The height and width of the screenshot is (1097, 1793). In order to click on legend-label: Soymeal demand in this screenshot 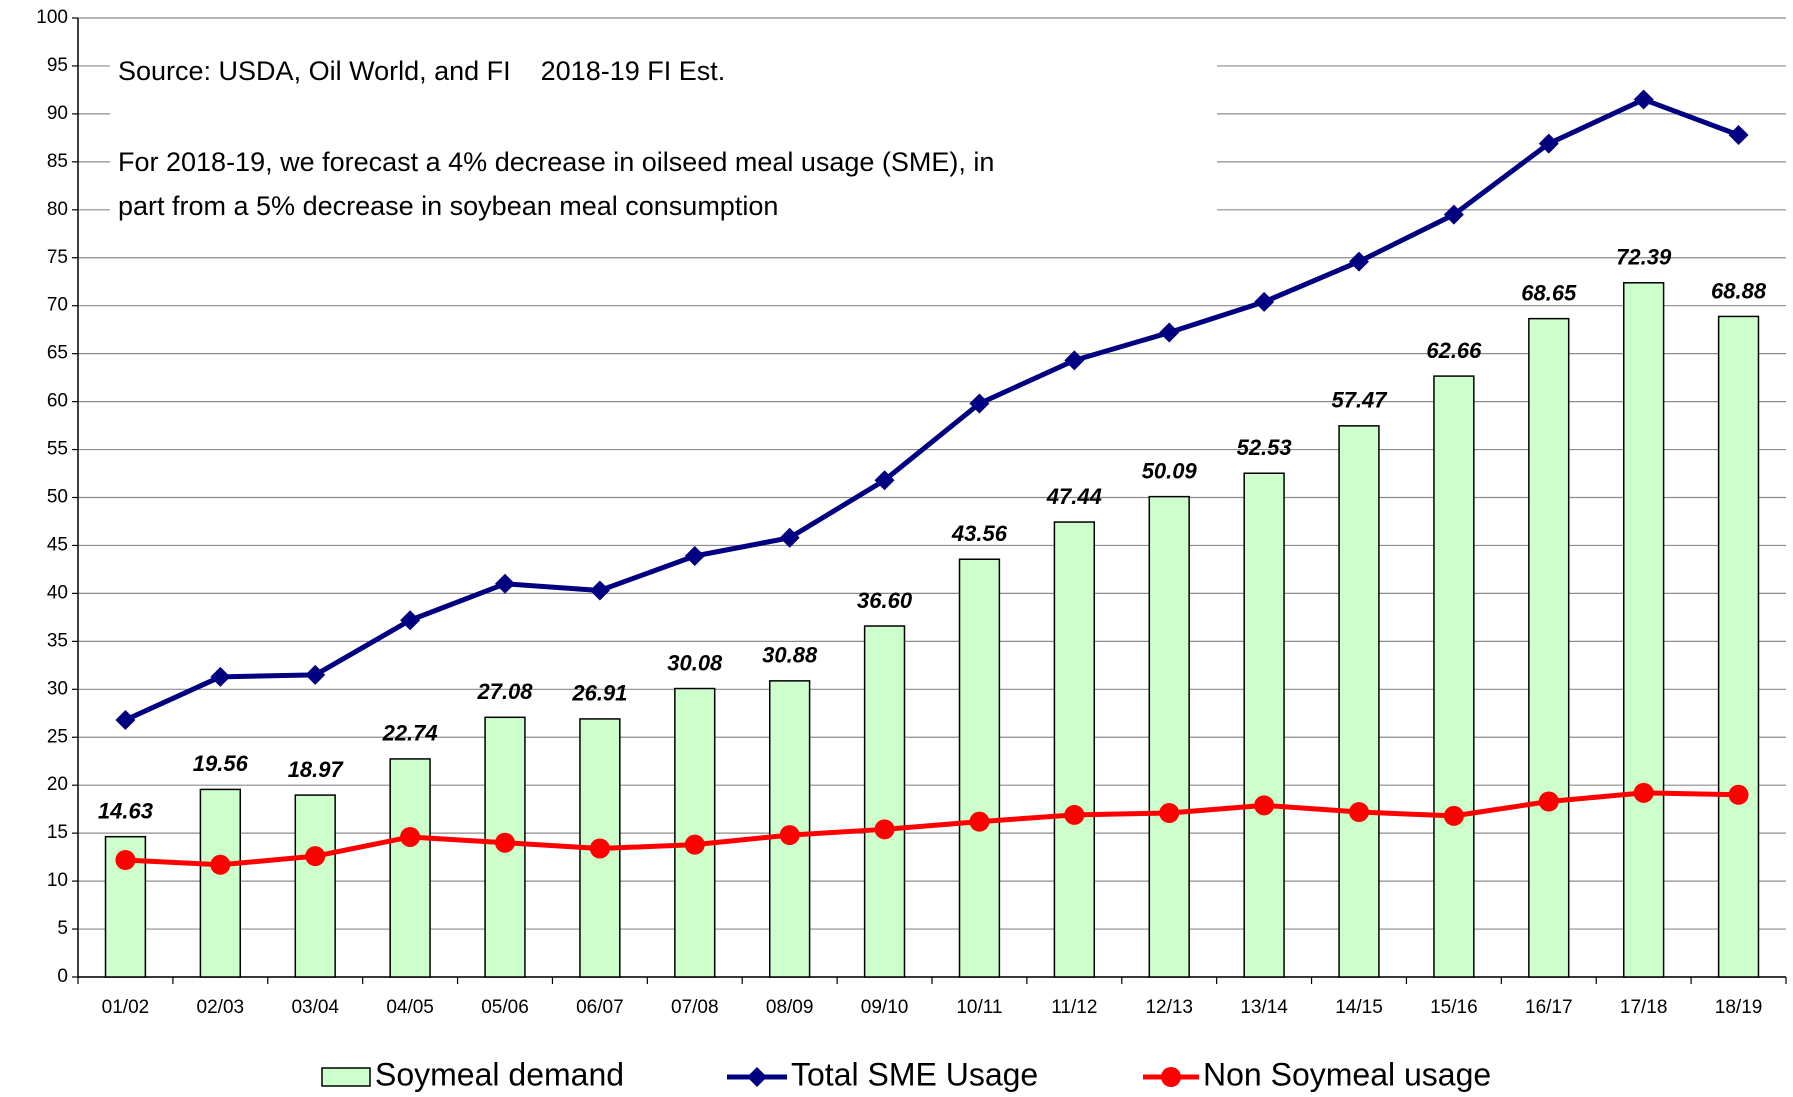, I will do `click(499, 1074)`.